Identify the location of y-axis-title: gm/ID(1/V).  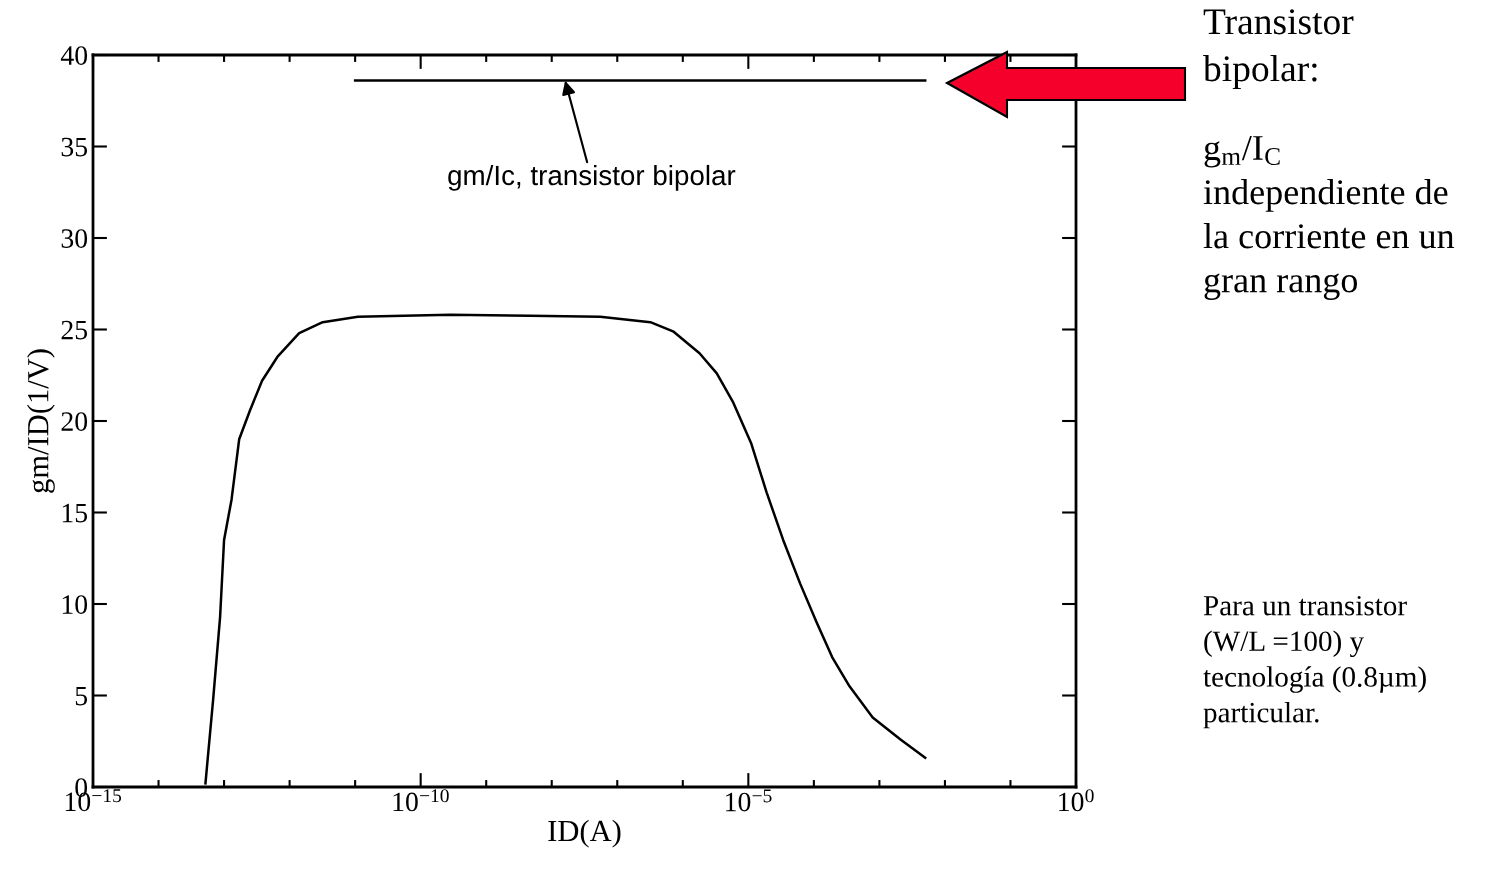
(41, 421).